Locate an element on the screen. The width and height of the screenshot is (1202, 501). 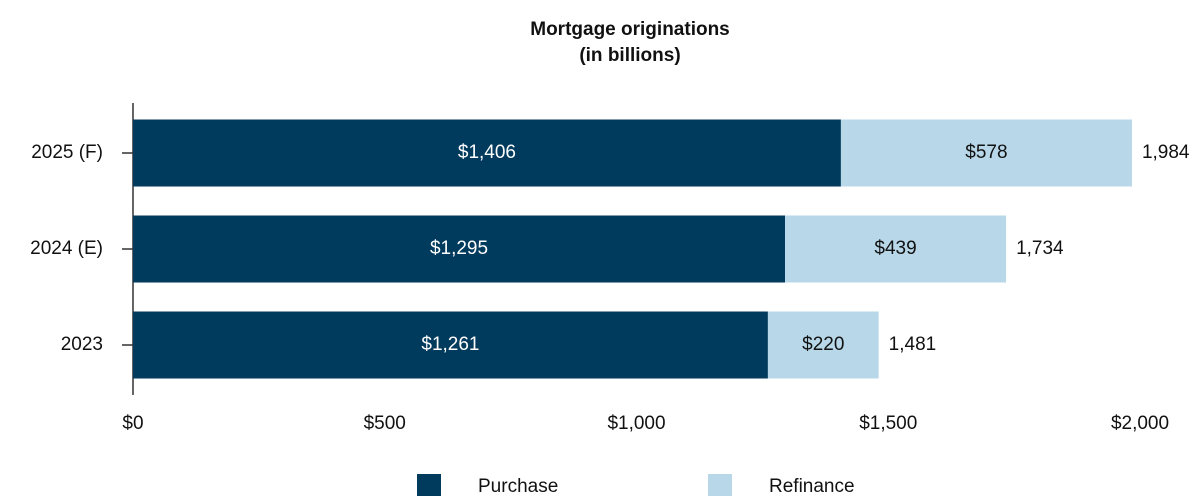
chart-title: Mortgage originations is located at coordinates (630, 29).